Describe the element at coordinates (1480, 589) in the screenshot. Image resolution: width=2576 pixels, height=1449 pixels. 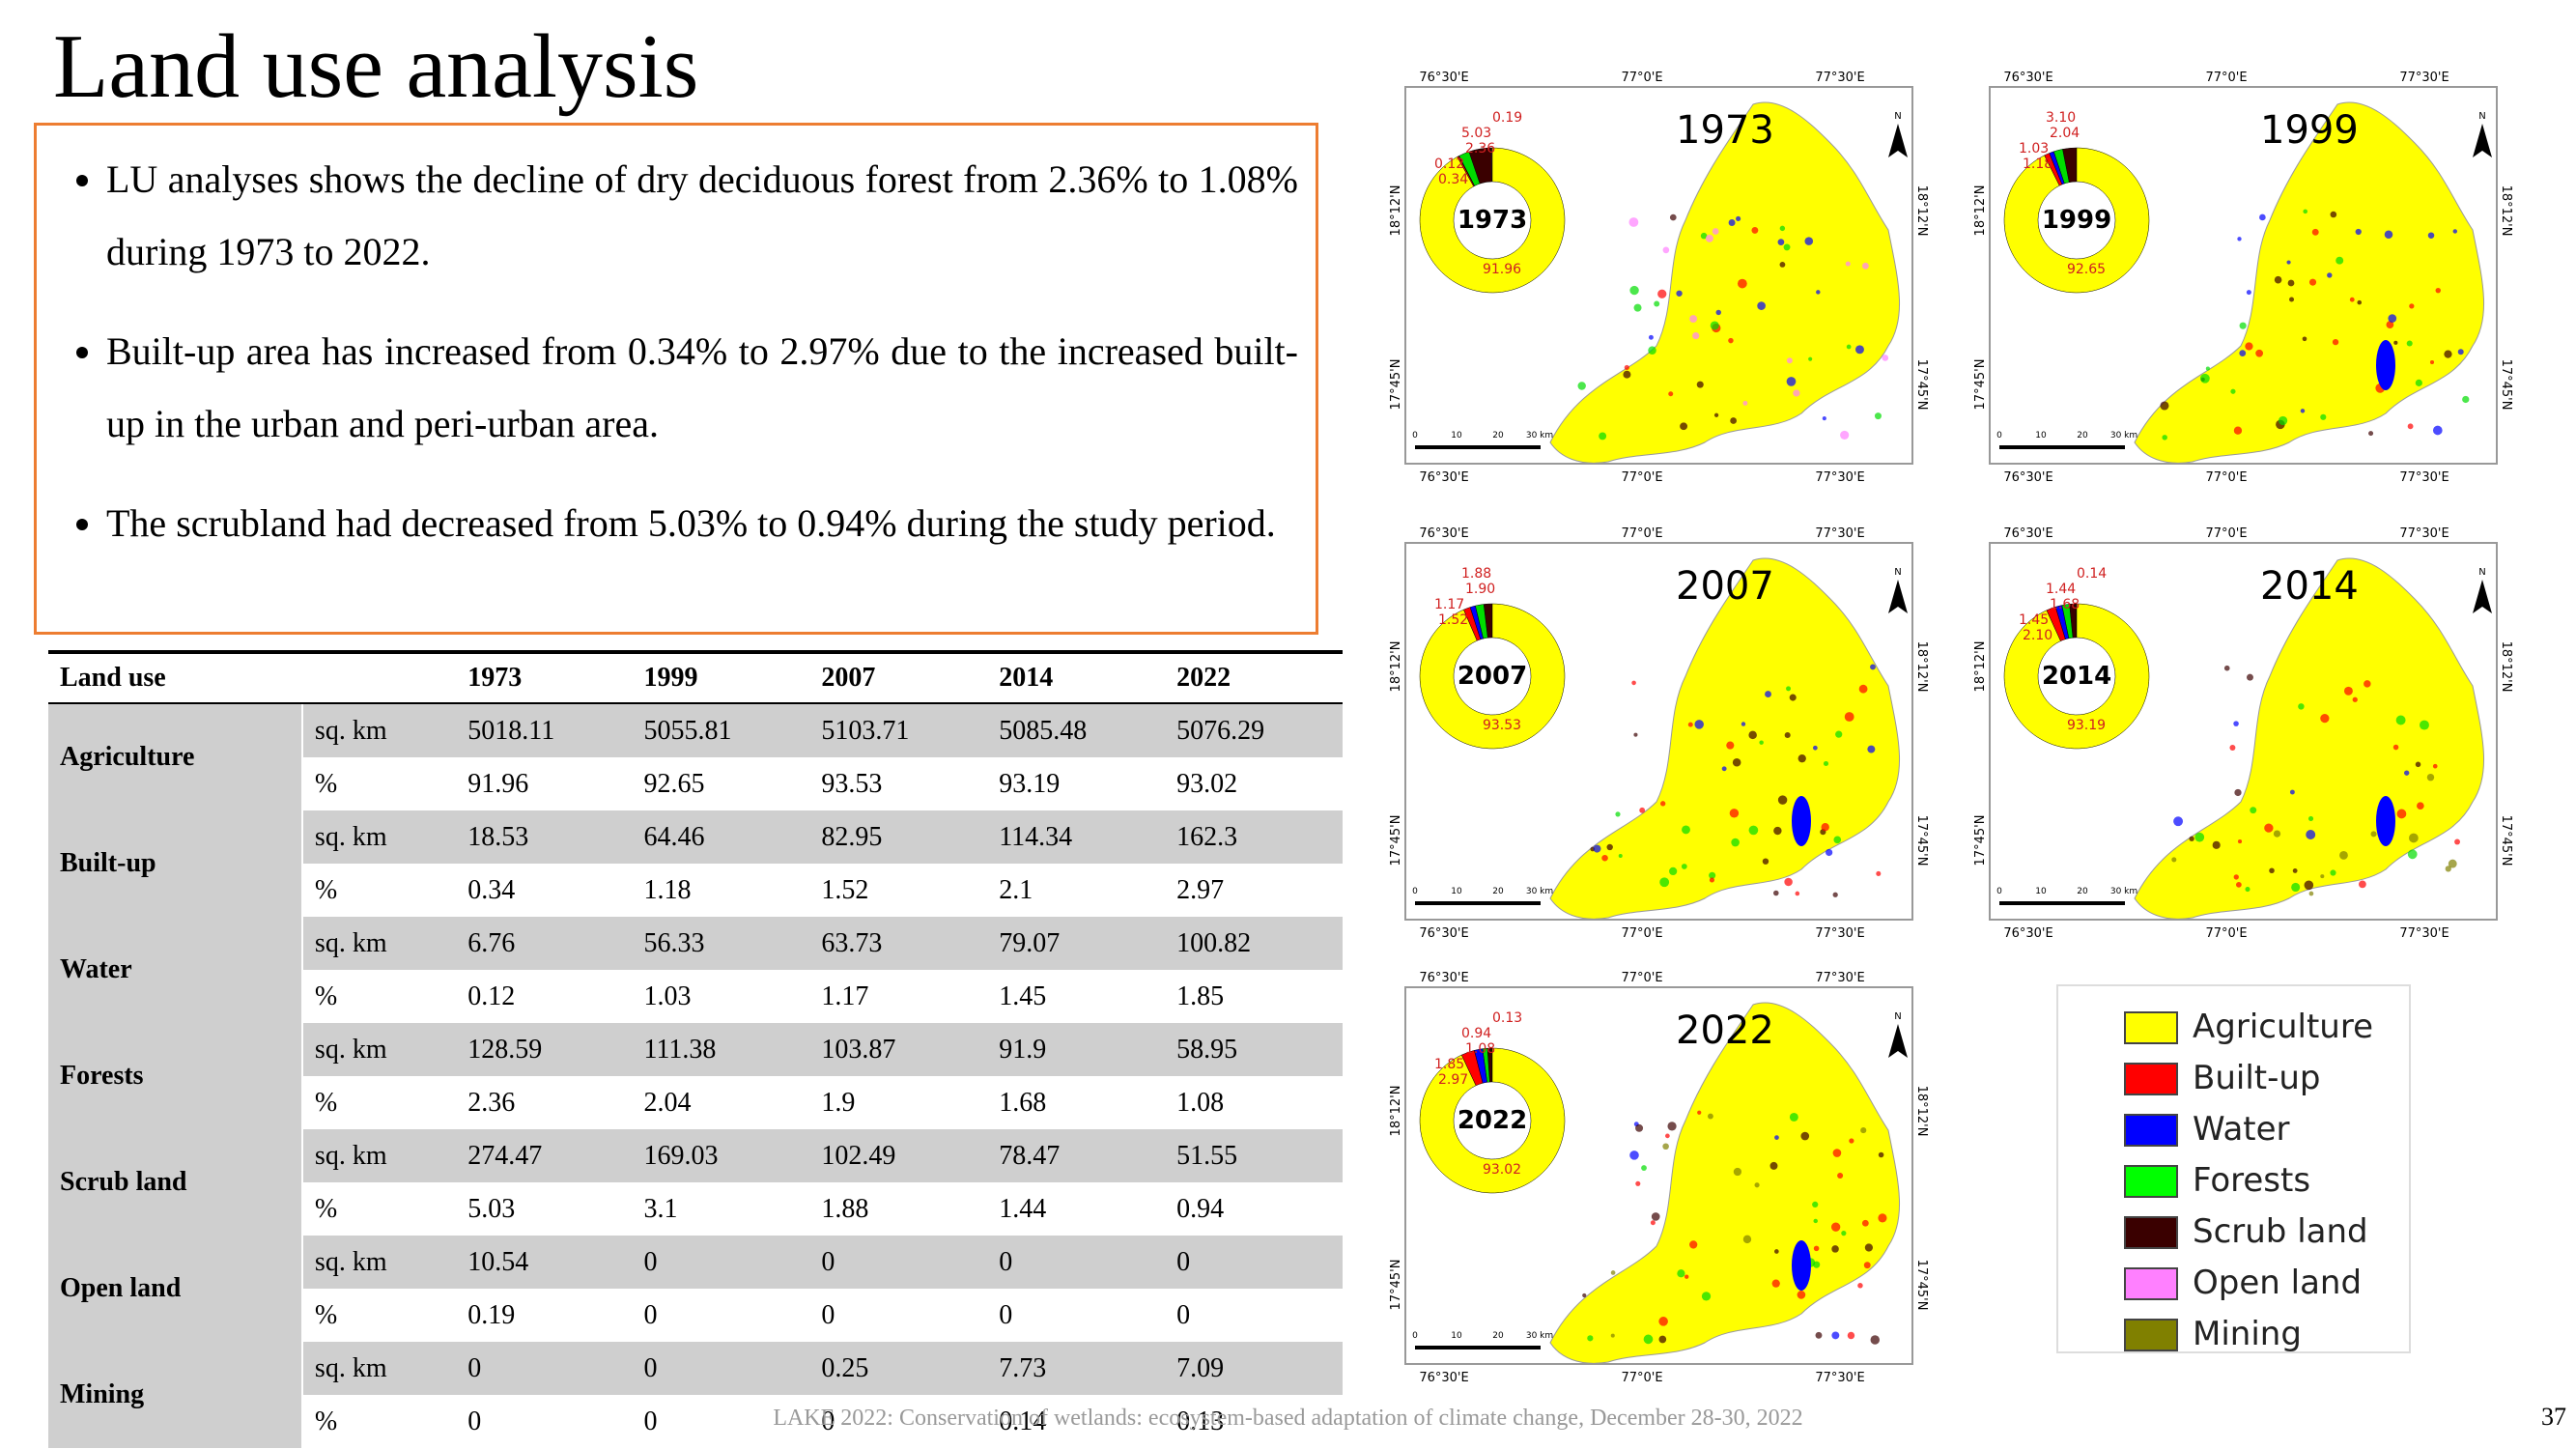
I see `donut-label: 1.90` at that location.